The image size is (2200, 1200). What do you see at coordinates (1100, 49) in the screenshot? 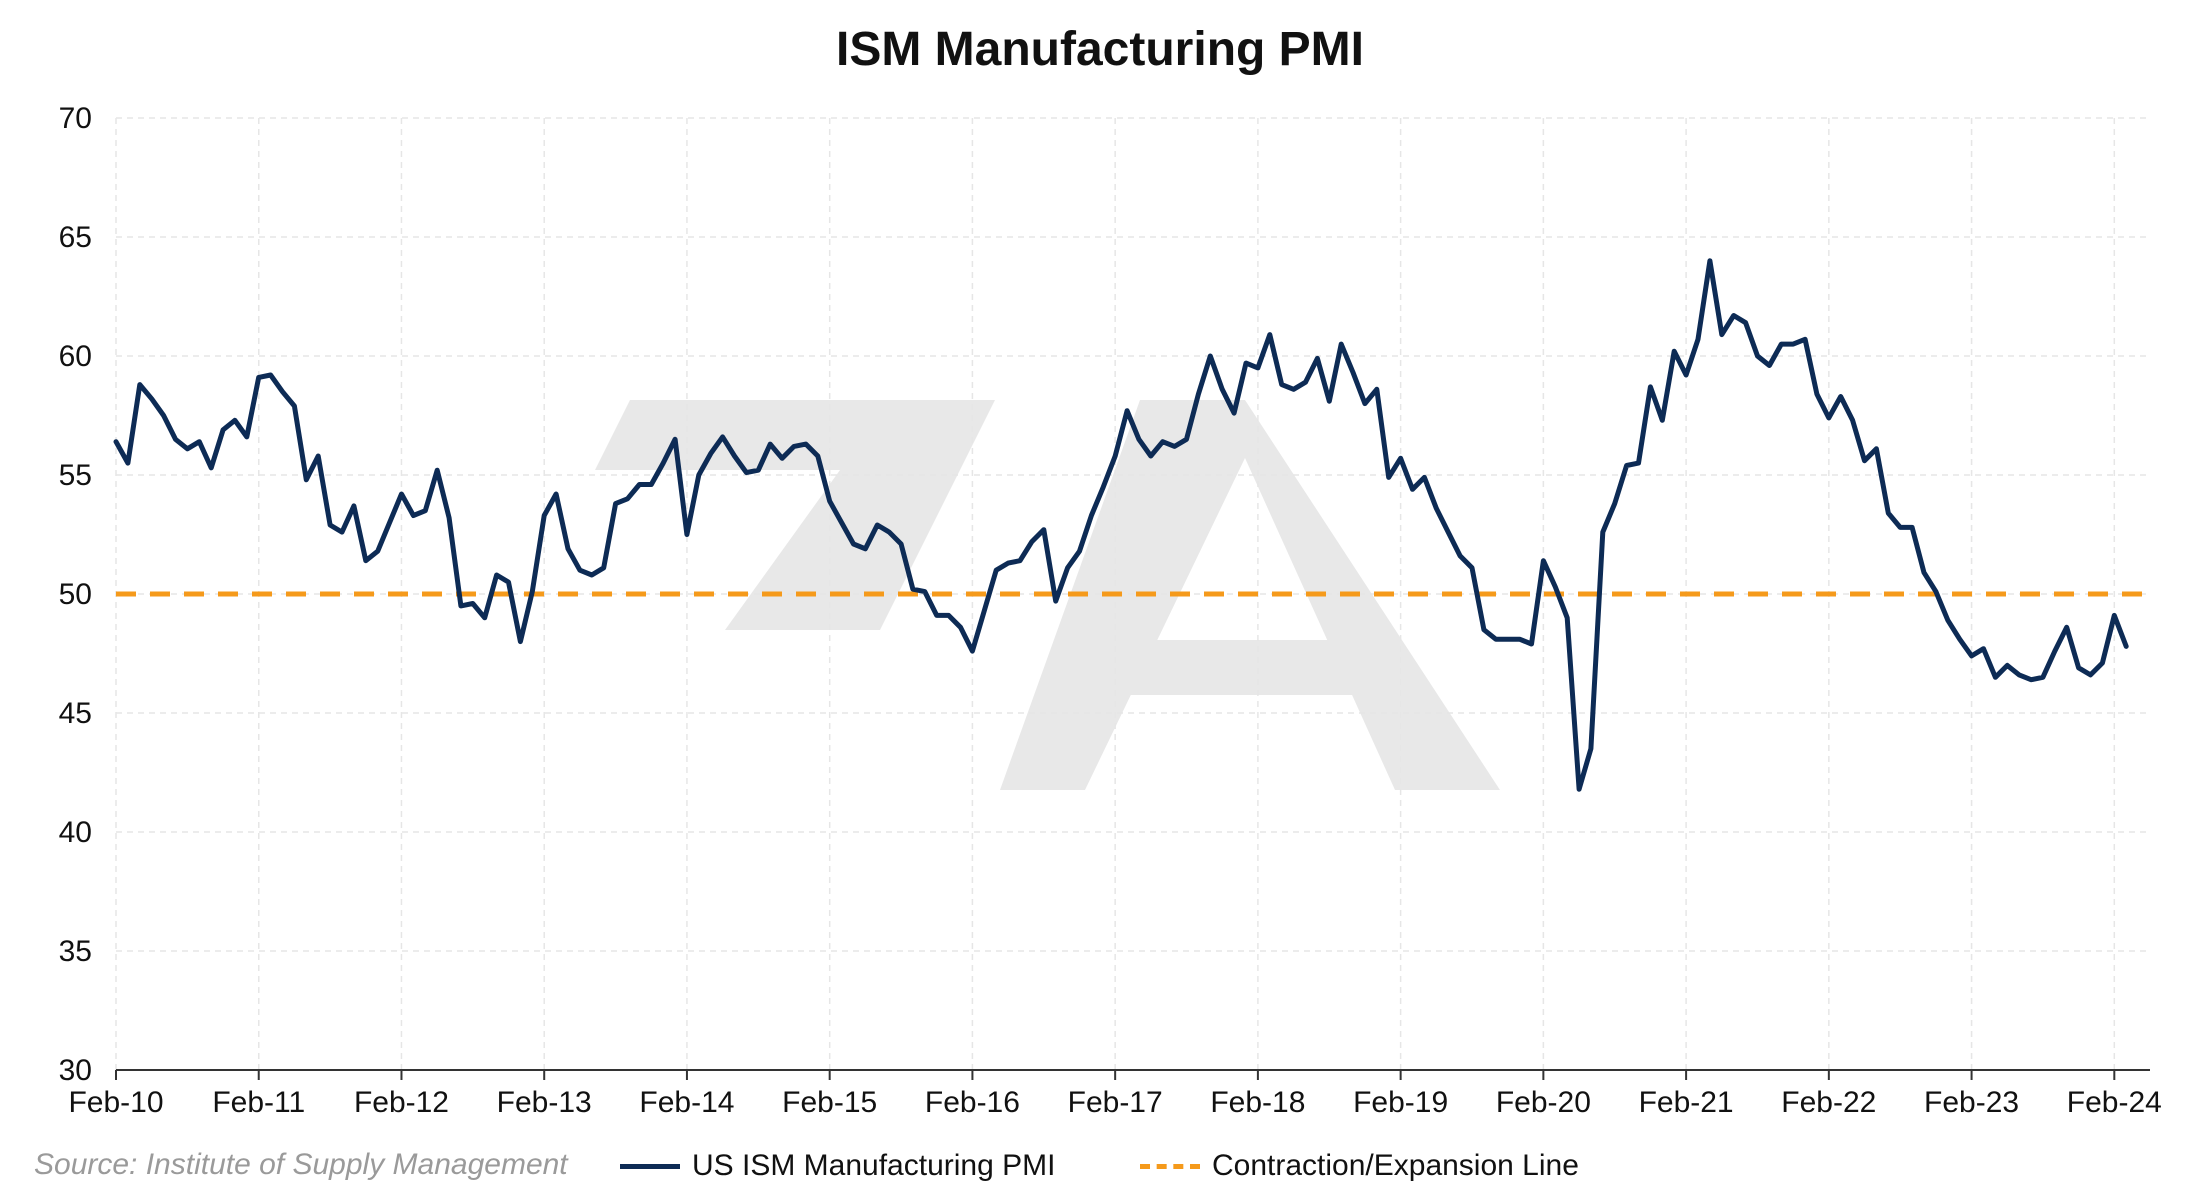
I see `chart-title: ISM Manufacturing PMI` at bounding box center [1100, 49].